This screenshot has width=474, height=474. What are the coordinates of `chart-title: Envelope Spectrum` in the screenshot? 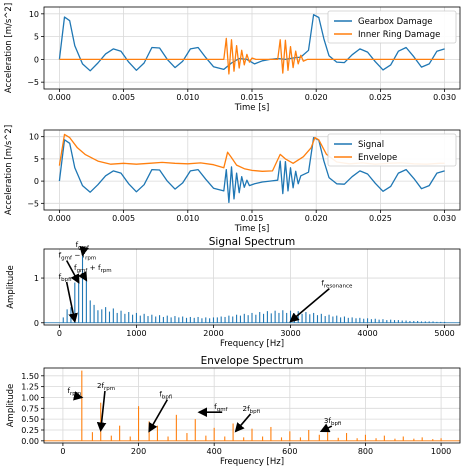 It's located at (252, 361).